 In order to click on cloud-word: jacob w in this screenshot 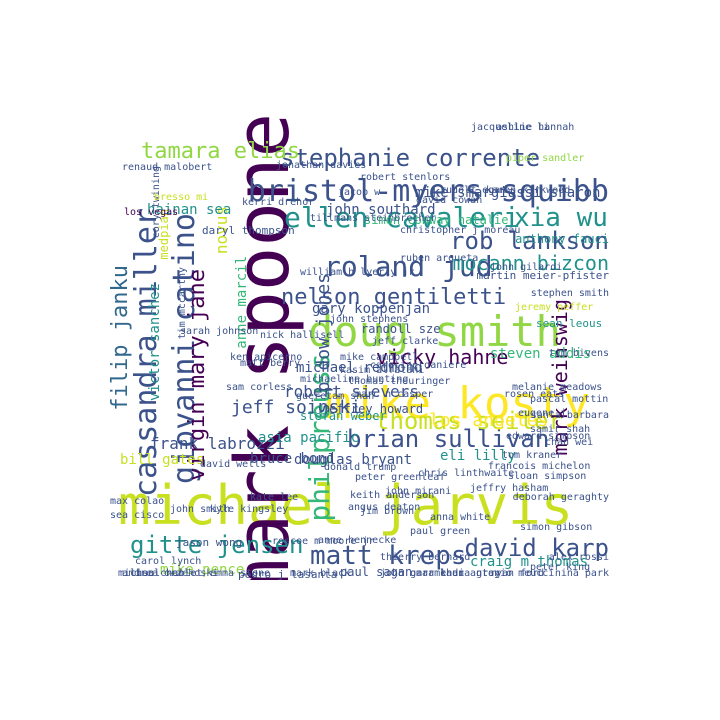, I will do `click(359, 192)`.